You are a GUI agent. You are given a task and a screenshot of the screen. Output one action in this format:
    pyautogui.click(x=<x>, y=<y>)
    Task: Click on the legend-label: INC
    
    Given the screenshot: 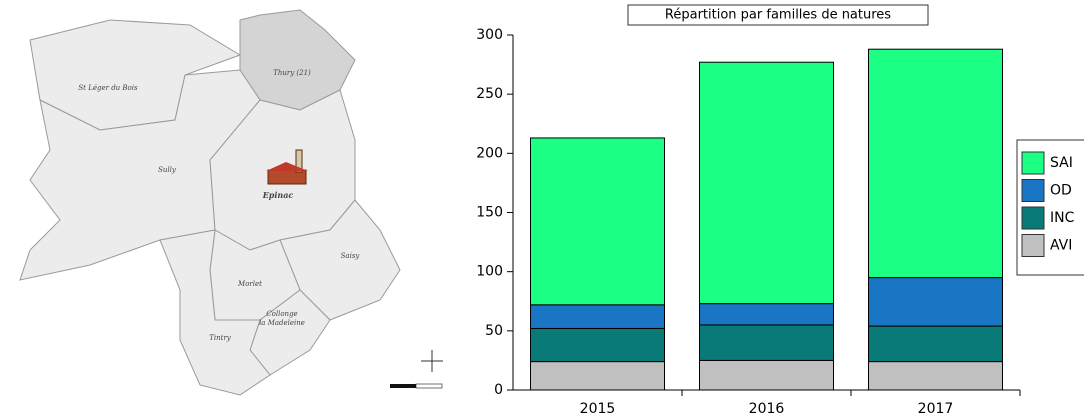 What is the action you would take?
    pyautogui.click(x=1062, y=218)
    